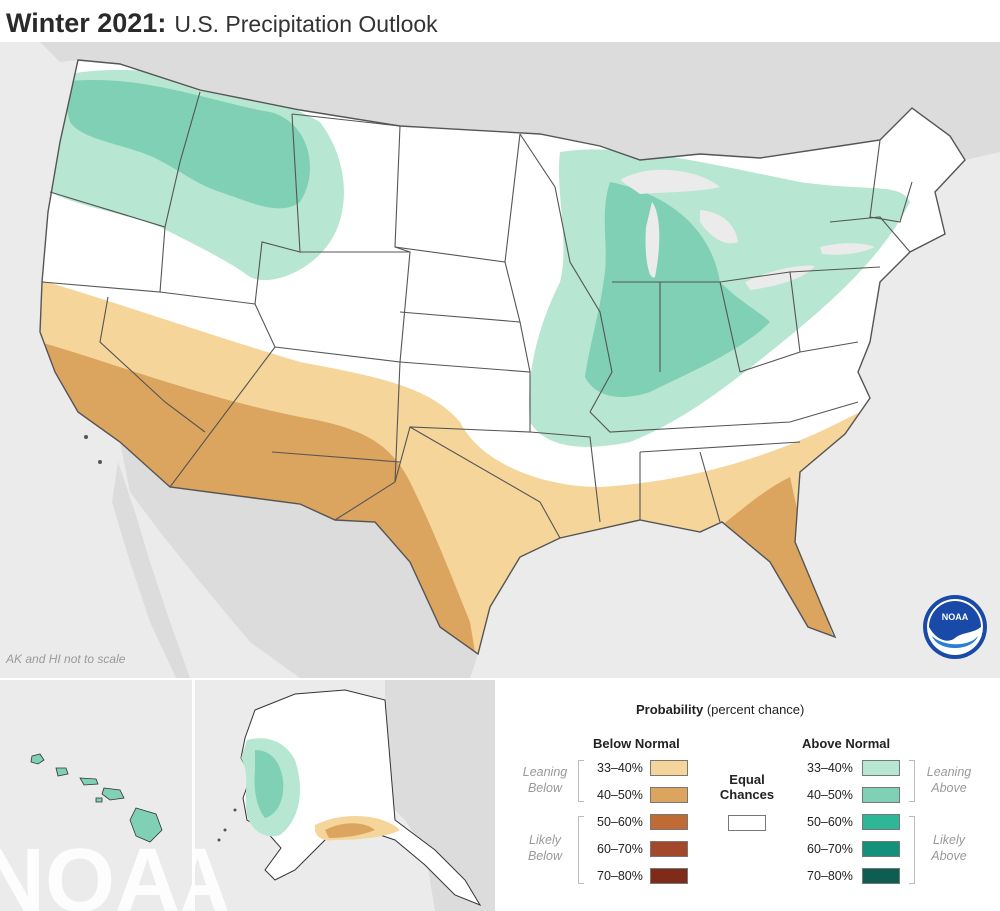 Image resolution: width=1000 pixels, height=911 pixels. Describe the element at coordinates (500, 101) in the screenshot. I see `canada-landmass` at that location.